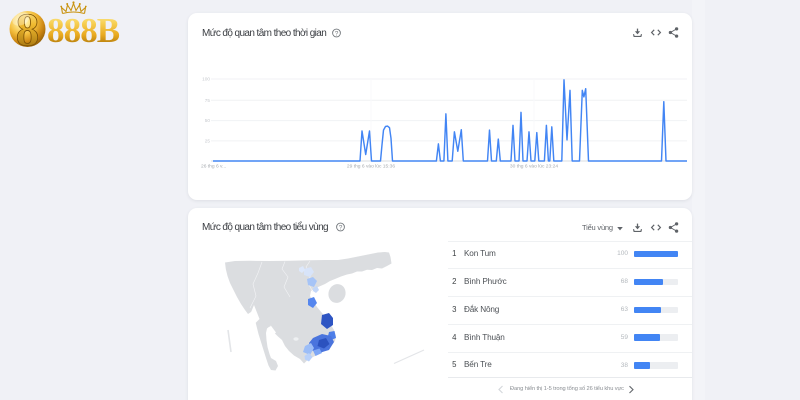 The image size is (800, 400). Describe the element at coordinates (534, 166) in the screenshot. I see `svg-text: 30 thg 6 vào lúc 23:24` at that location.